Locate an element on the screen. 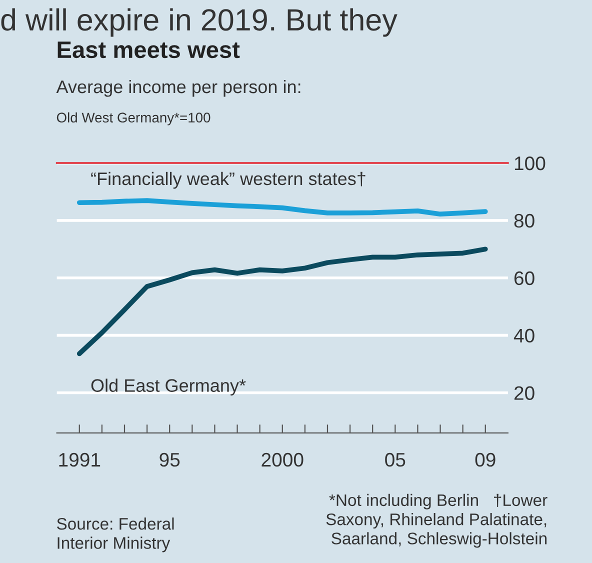  y-tick-label: 20 is located at coordinates (524, 393).